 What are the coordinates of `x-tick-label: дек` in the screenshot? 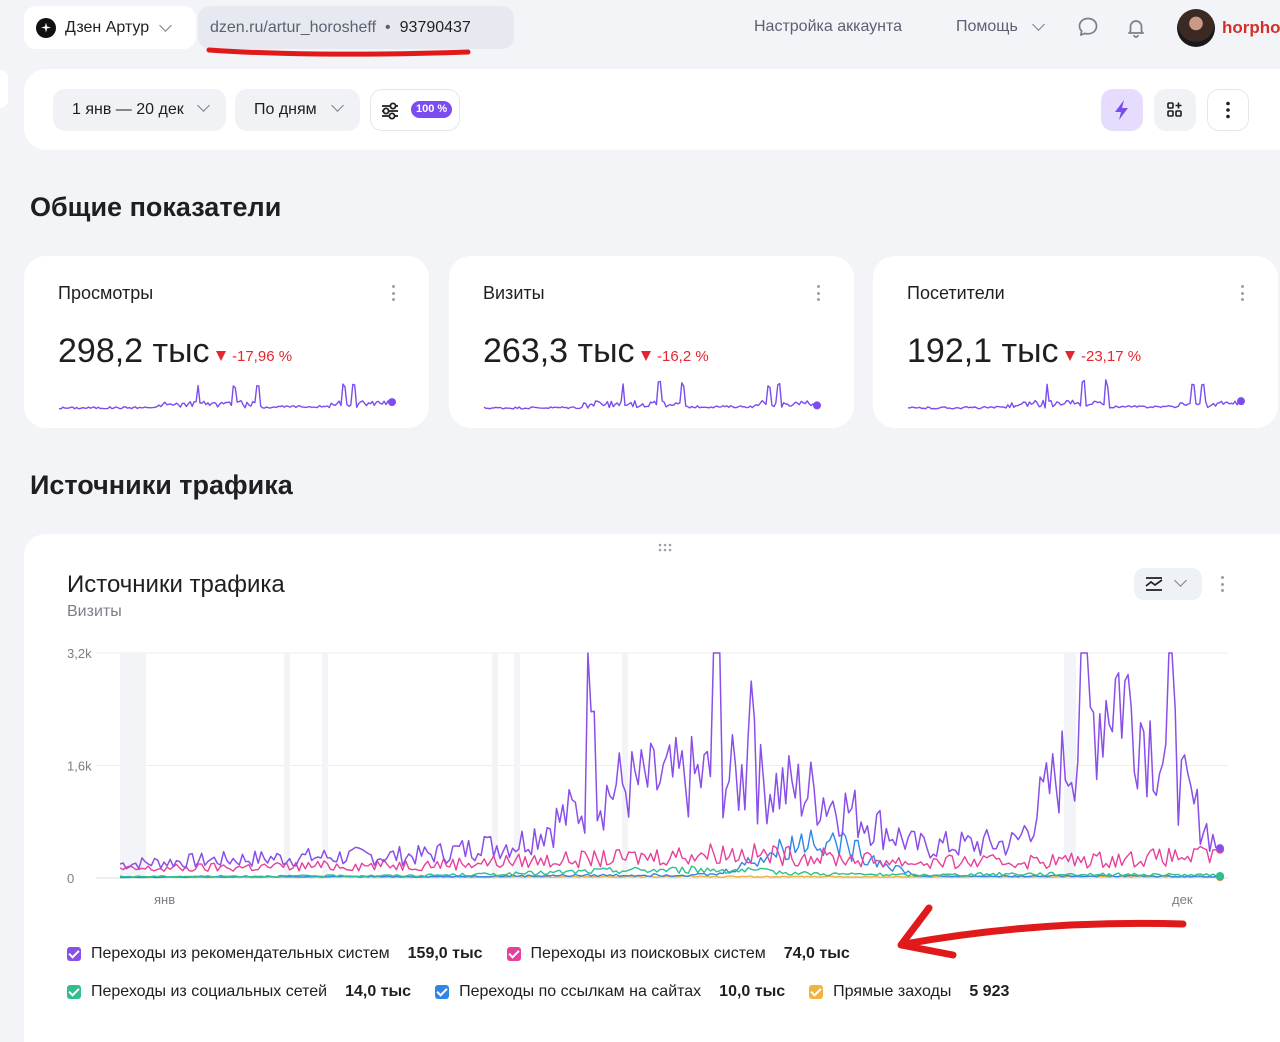 It's located at (1182, 899).